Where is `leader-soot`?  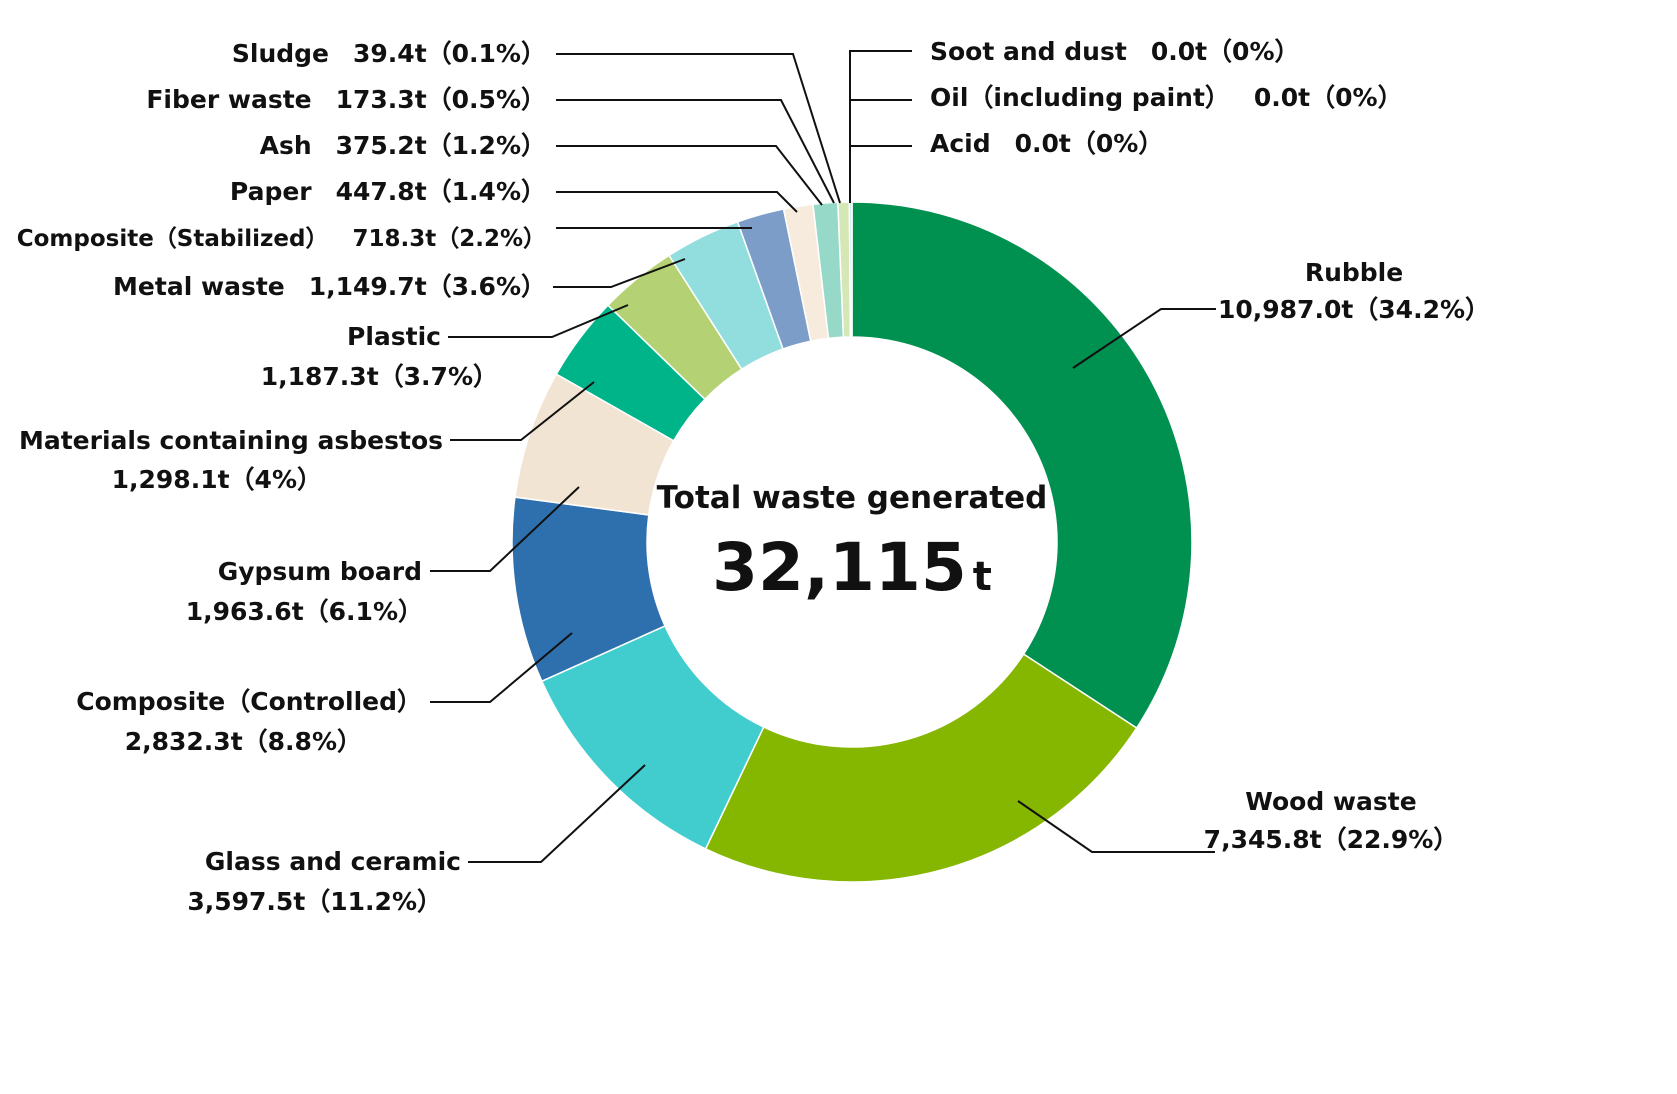 leader-soot is located at coordinates (880, 126).